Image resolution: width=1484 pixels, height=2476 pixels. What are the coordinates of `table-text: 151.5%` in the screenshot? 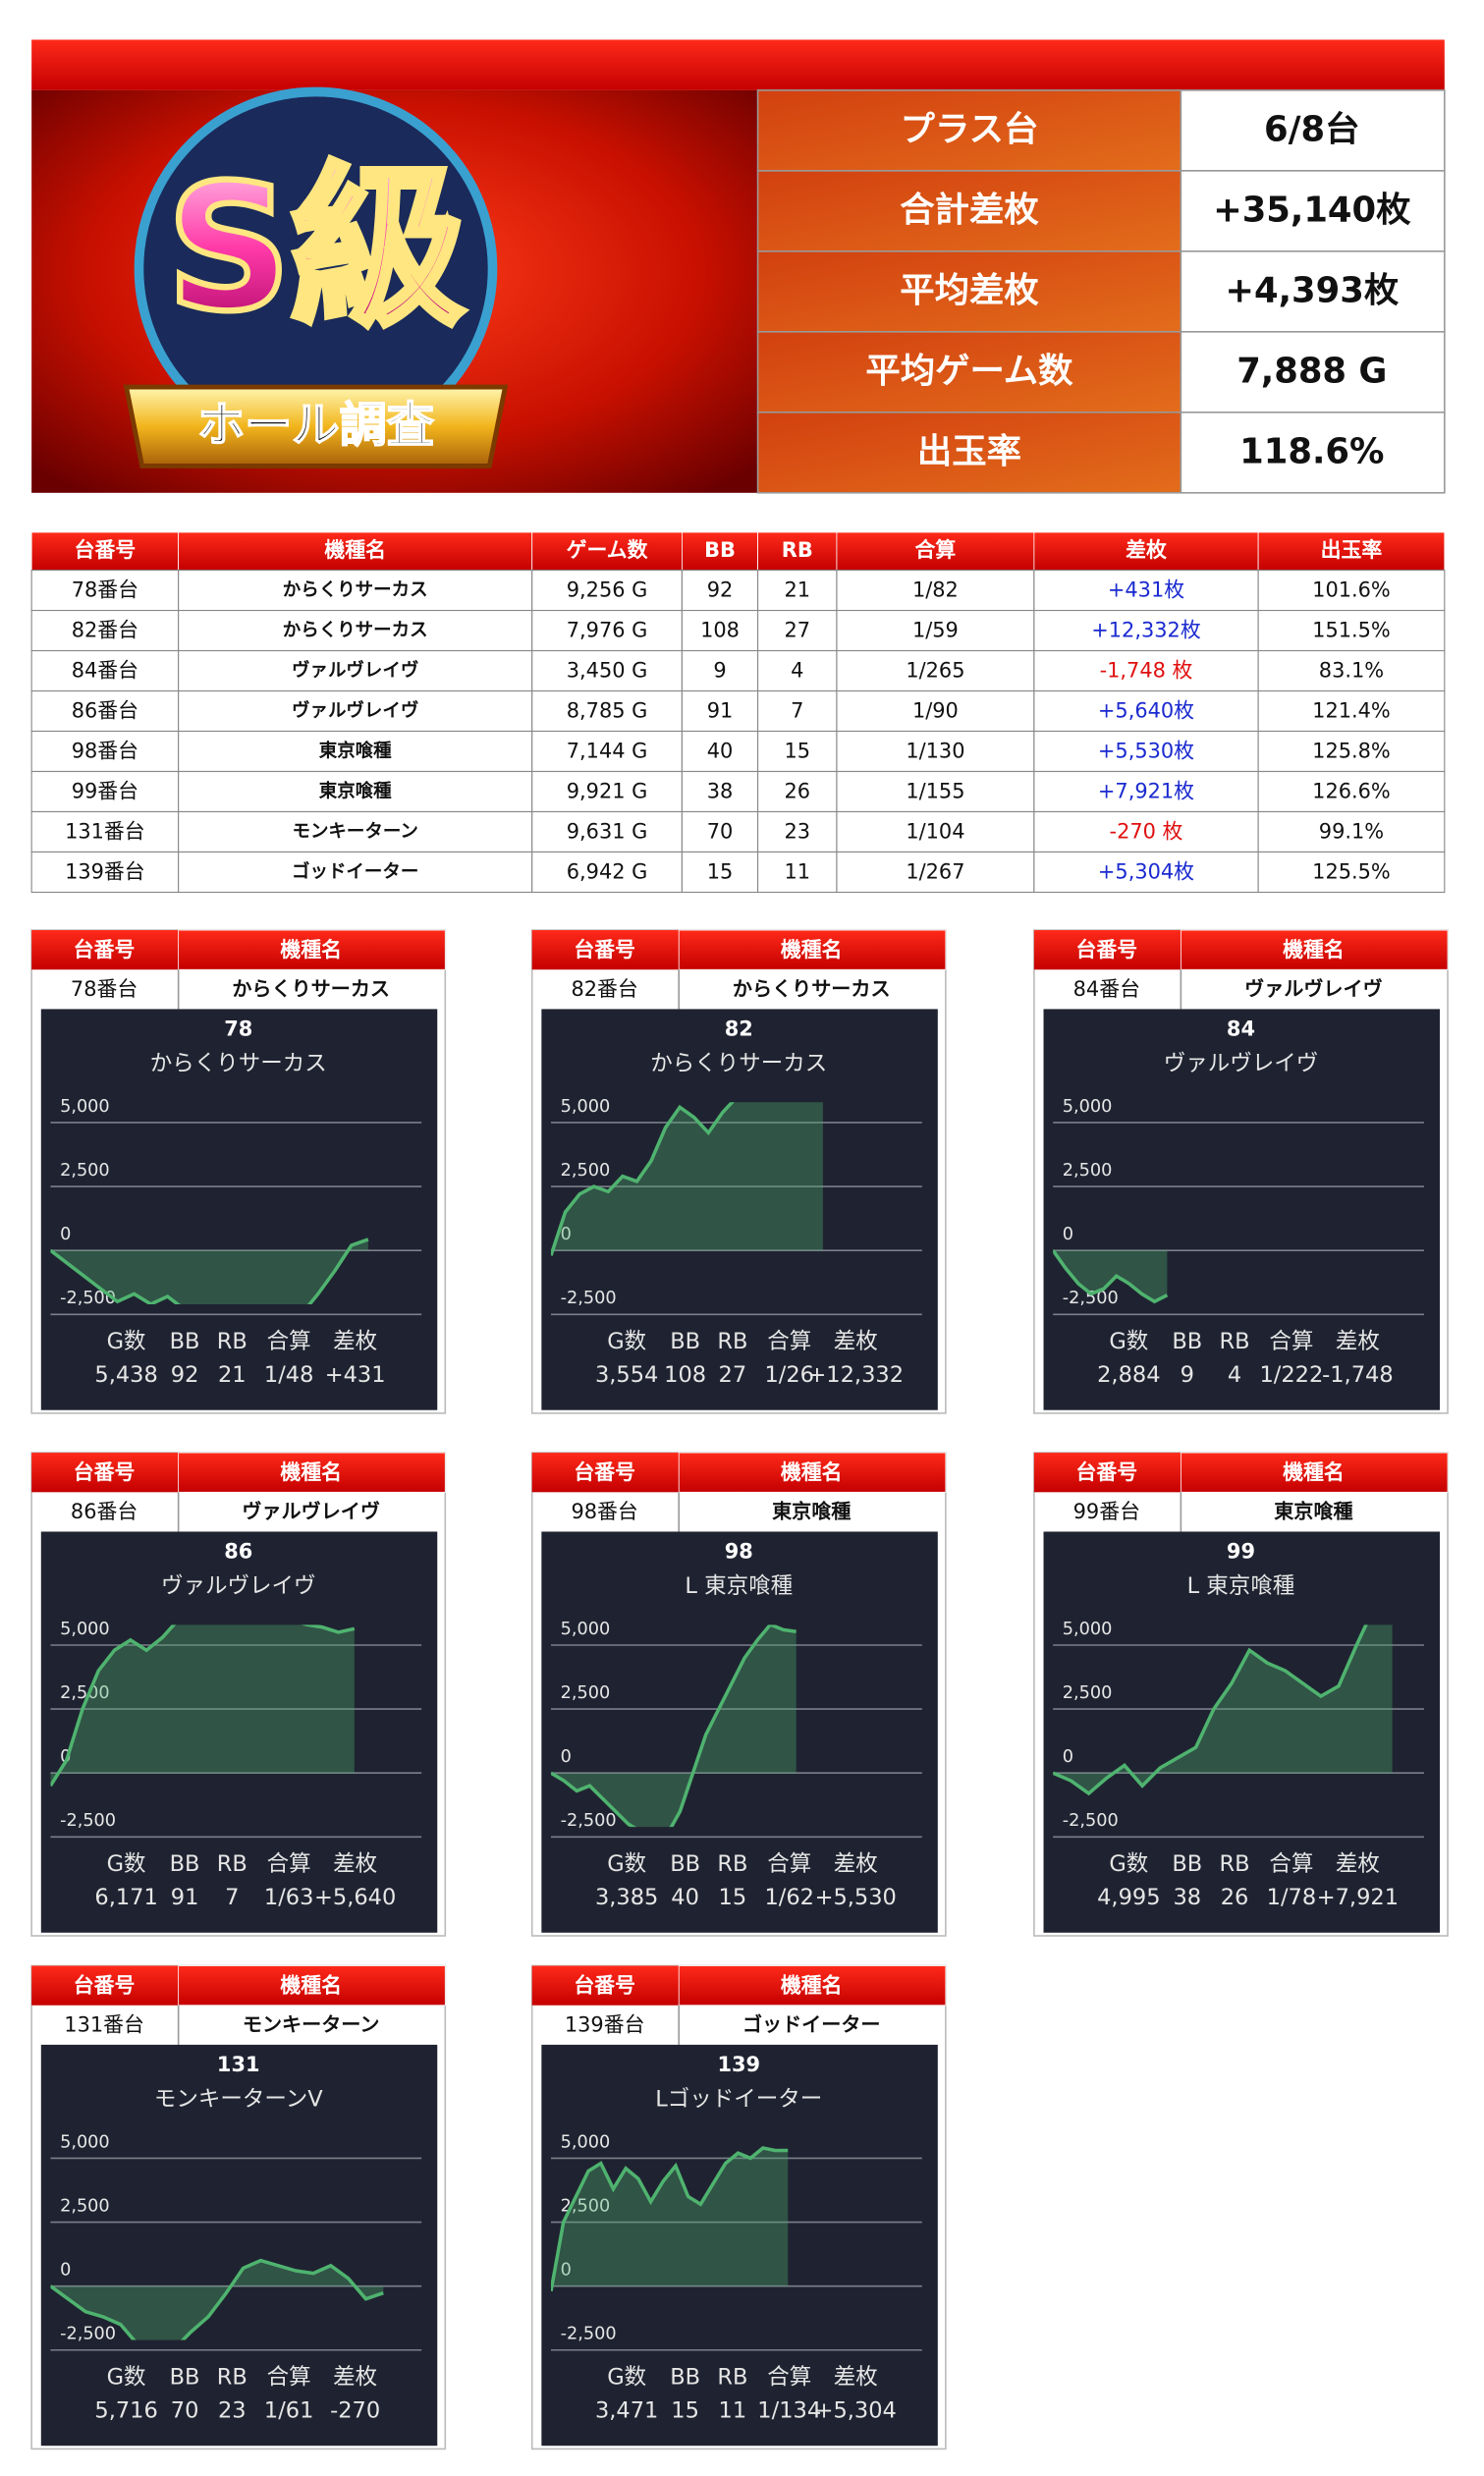 It's located at (1351, 629).